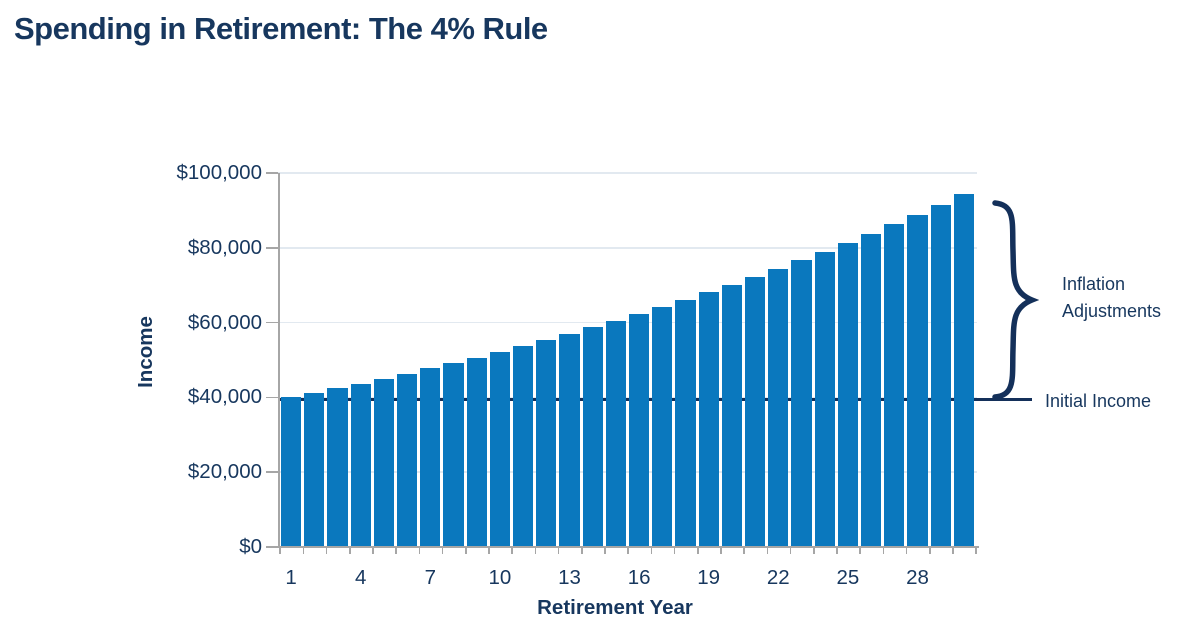 Image resolution: width=1182 pixels, height=638 pixels. Describe the element at coordinates (917, 577) in the screenshot. I see `x-tick-label: 28` at that location.